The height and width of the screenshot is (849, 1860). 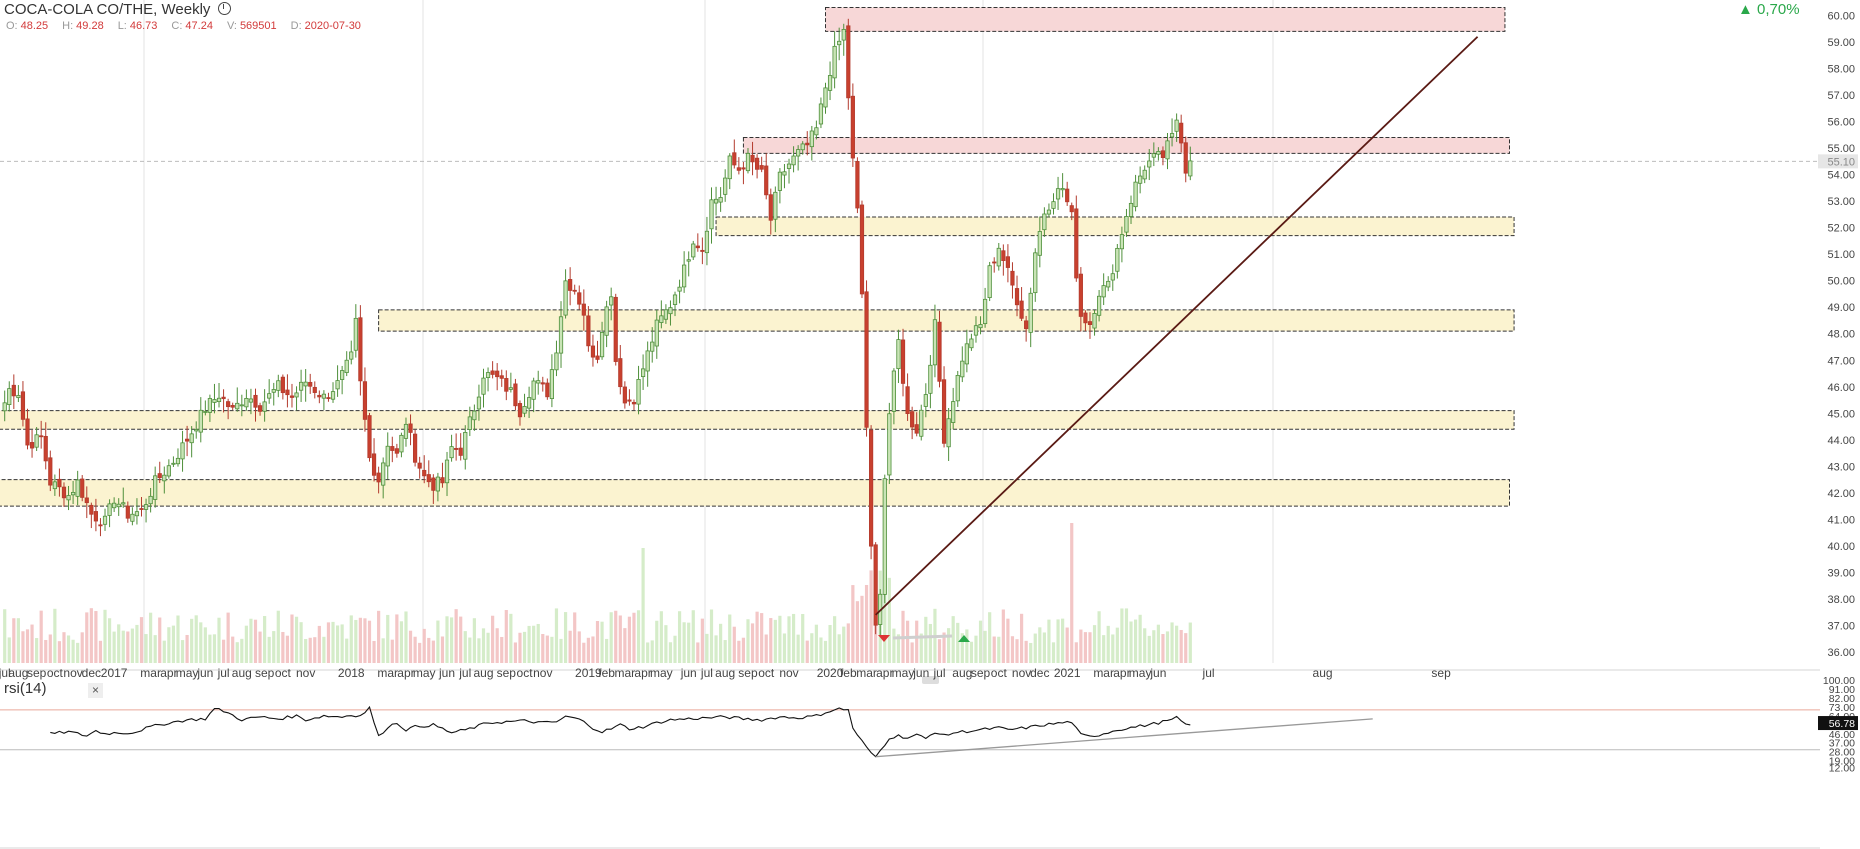 I want to click on clock-icon, so click(x=224, y=8).